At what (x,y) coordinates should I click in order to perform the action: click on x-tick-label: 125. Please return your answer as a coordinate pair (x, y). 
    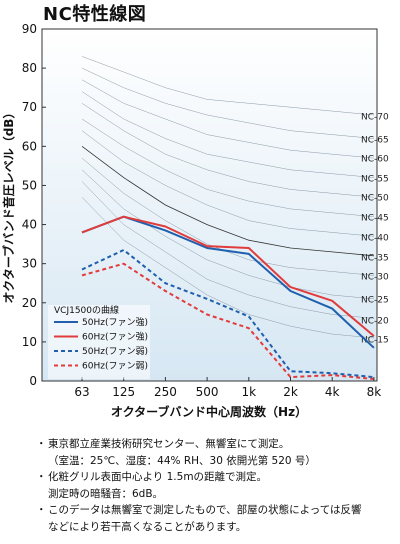
    Looking at the image, I should click on (123, 392).